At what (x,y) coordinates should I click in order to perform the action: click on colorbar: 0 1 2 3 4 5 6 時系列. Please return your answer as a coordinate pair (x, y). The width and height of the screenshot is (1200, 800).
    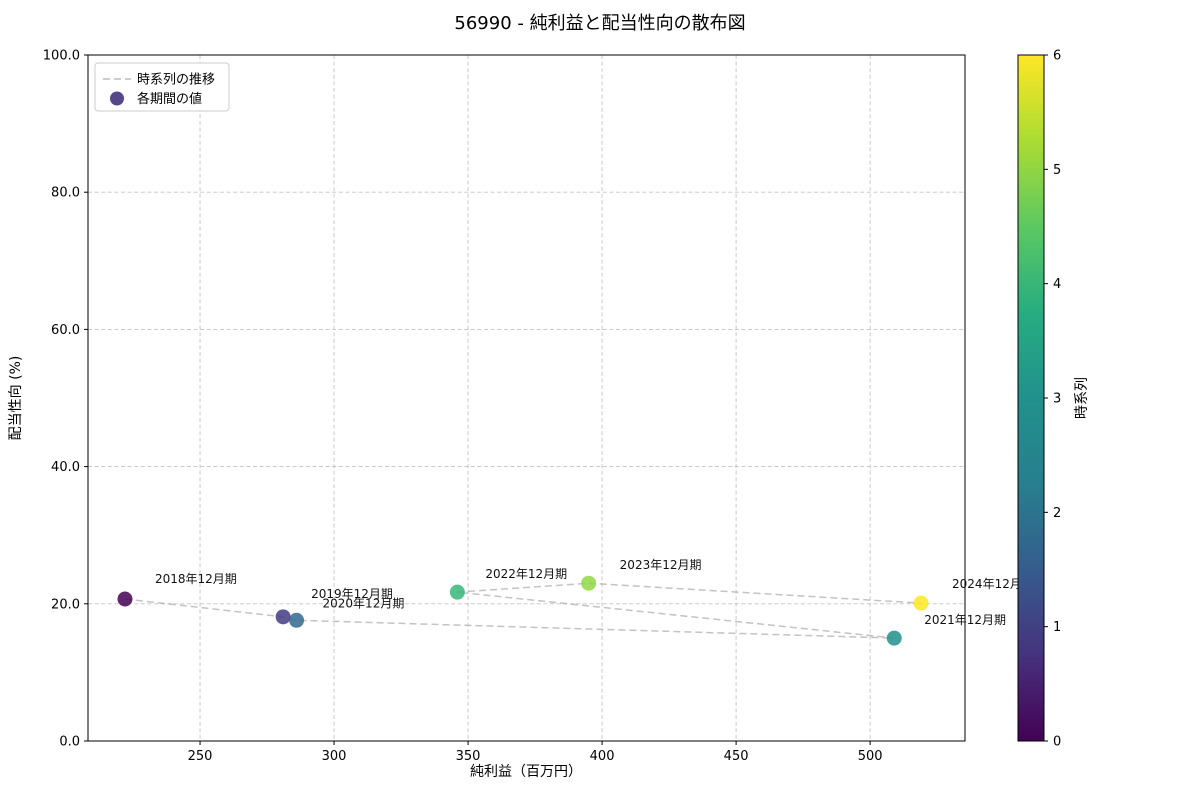
    Looking at the image, I should click on (1053, 399).